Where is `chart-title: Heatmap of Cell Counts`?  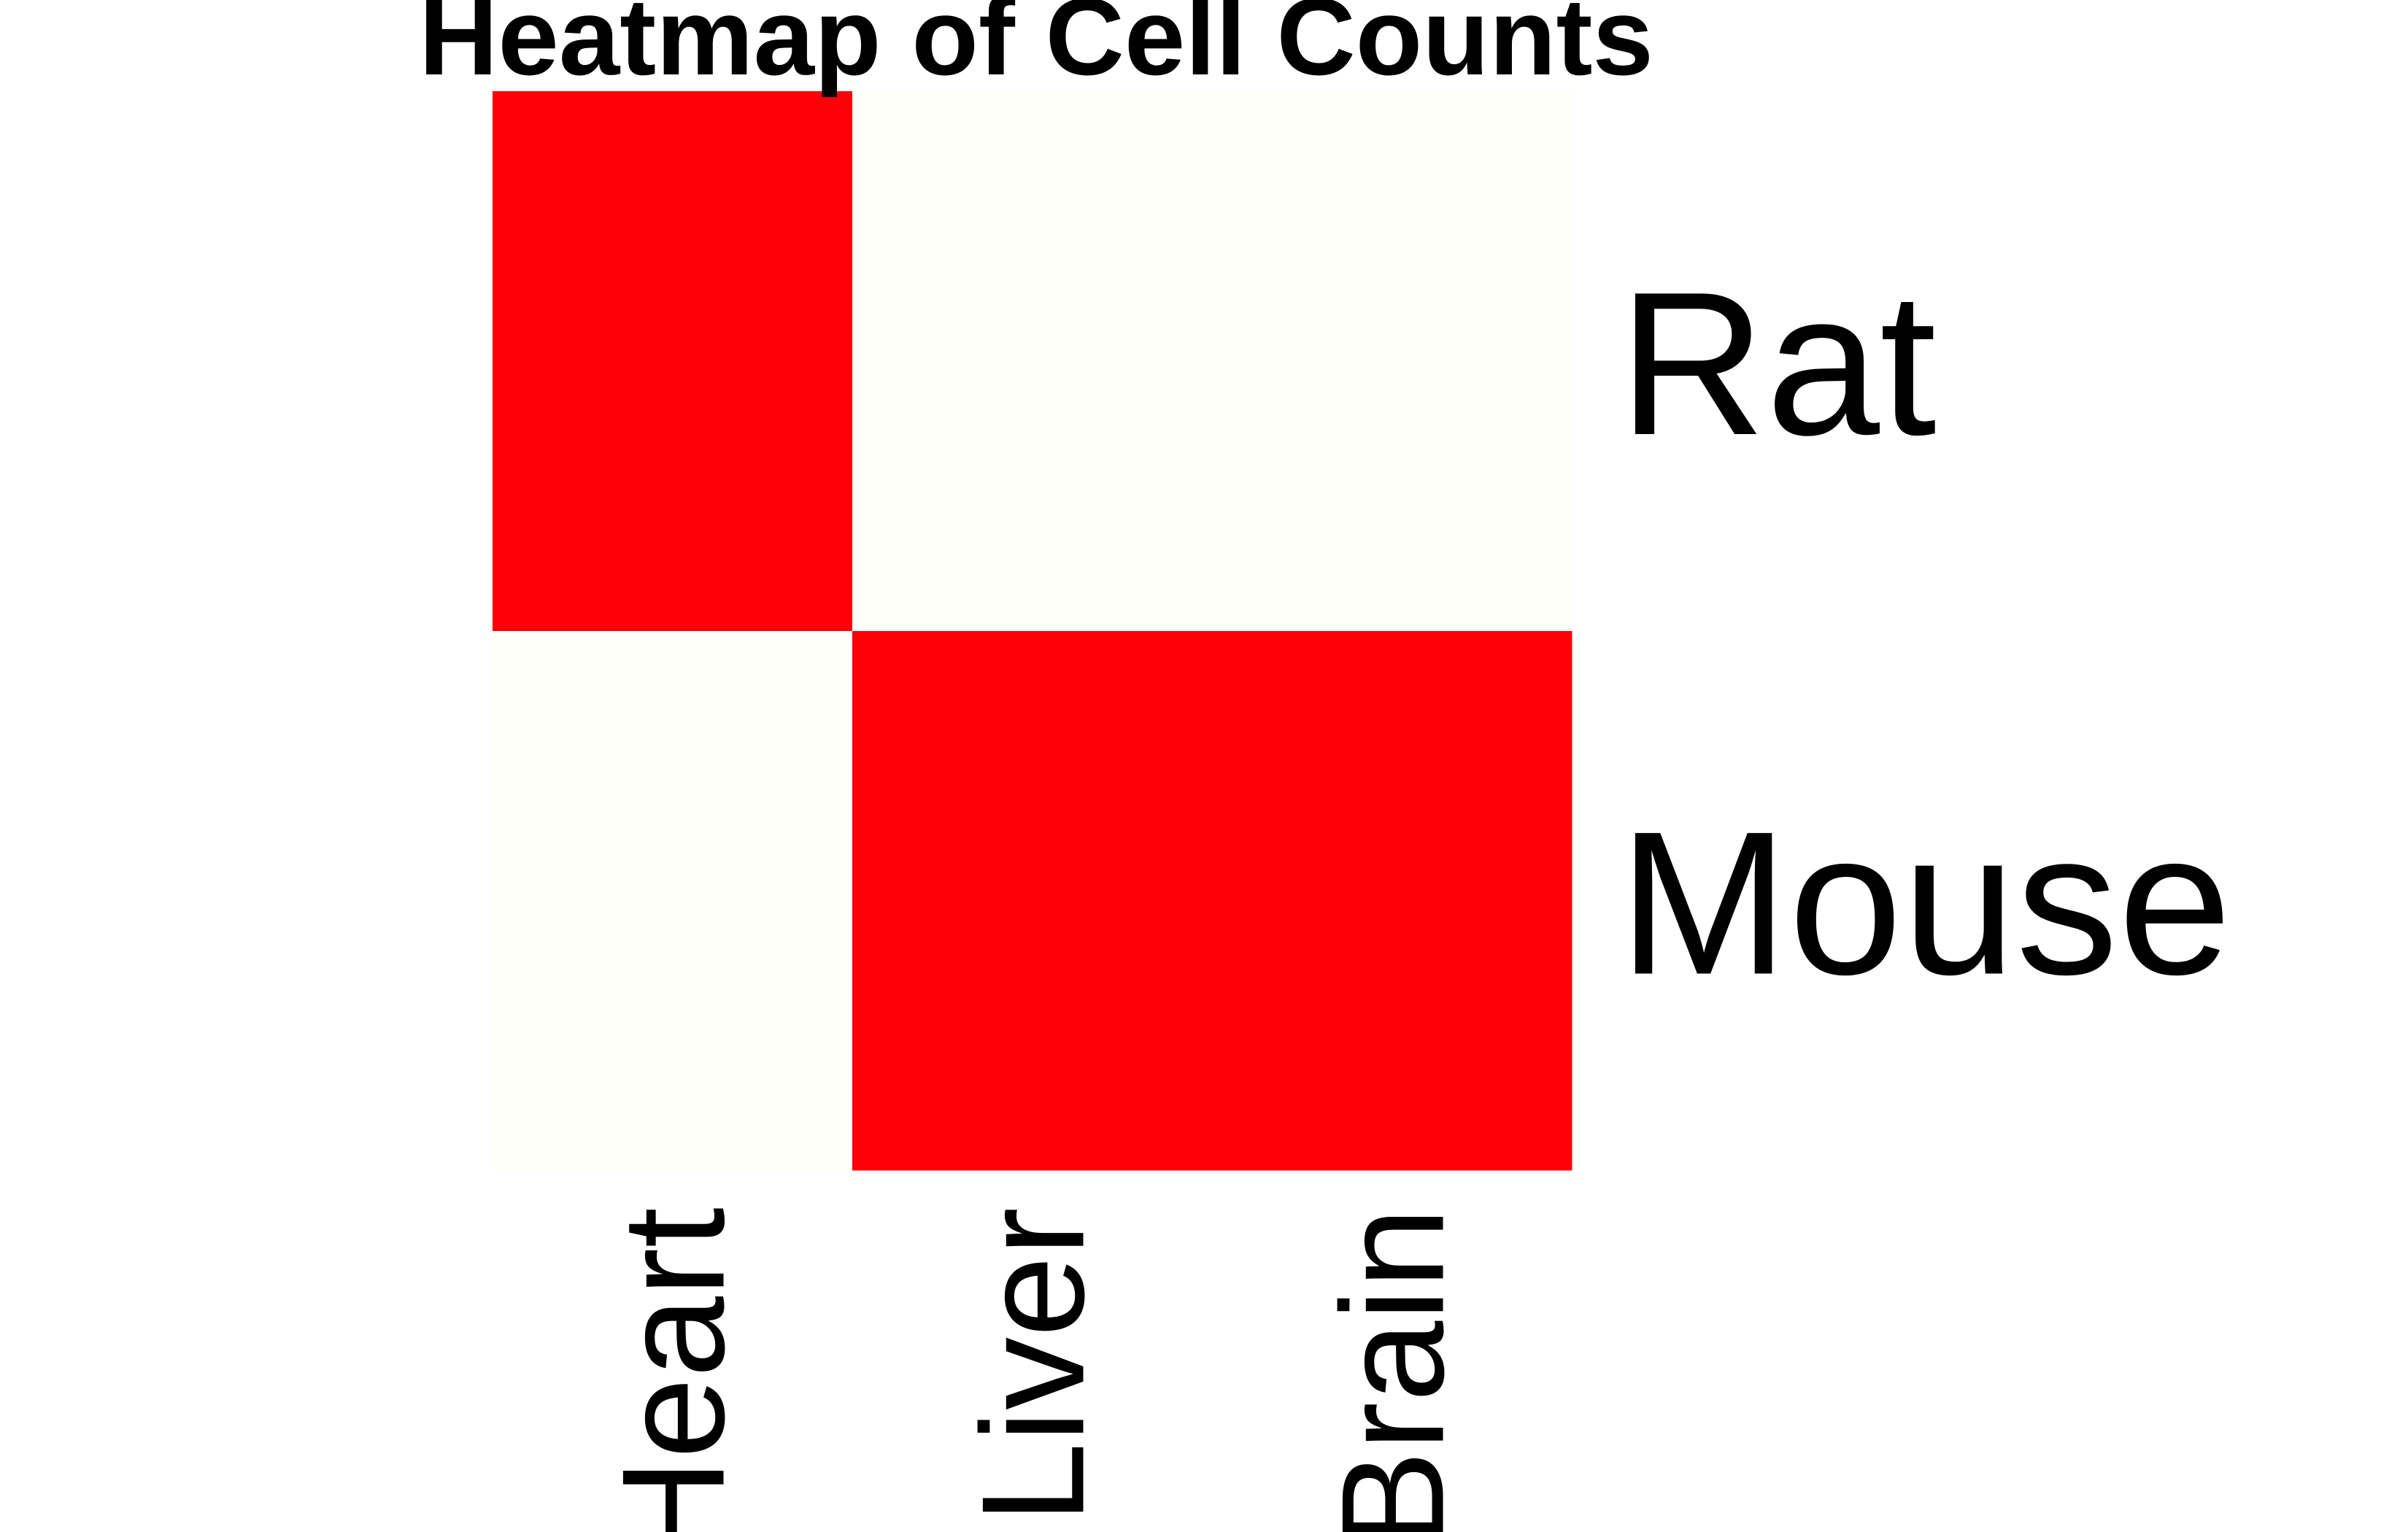
chart-title: Heatmap of Cell Counts is located at coordinates (1036, 49).